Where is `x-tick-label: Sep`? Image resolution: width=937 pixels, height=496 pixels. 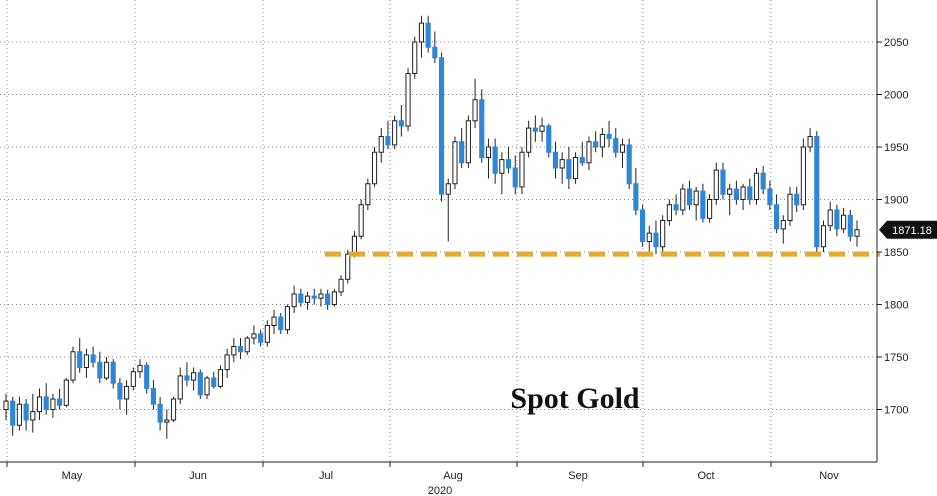
x-tick-label: Sep is located at coordinates (578, 476).